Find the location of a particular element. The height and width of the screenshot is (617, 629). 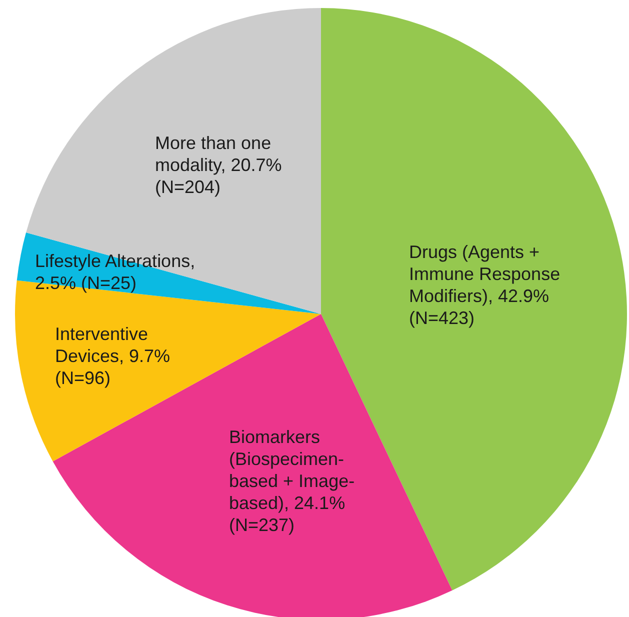

slice-label: Drugs (Agents + Immune Response Modifiers), 42.9% (N=423) is located at coordinates (485, 285).